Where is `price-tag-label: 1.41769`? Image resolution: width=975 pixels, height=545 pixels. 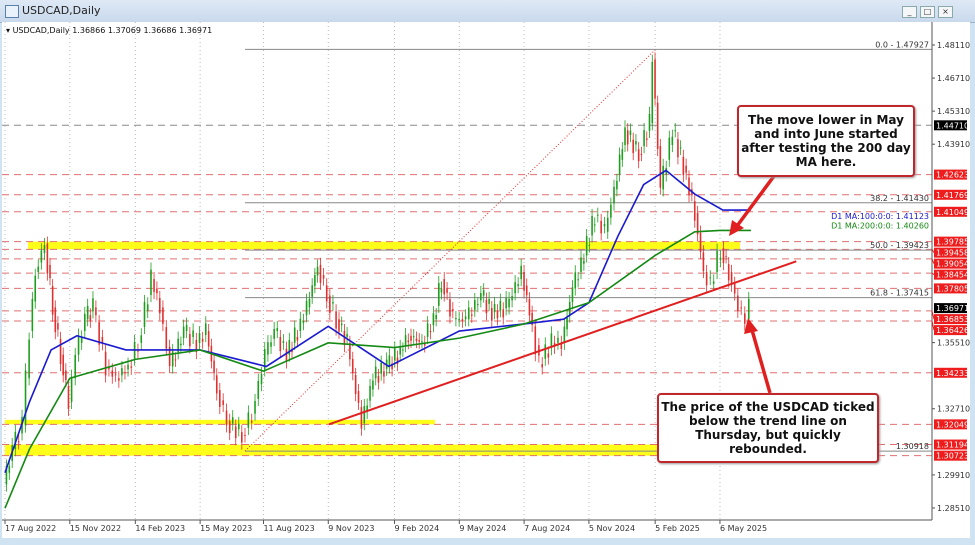
price-tag-label: 1.41769 is located at coordinates (952, 195).